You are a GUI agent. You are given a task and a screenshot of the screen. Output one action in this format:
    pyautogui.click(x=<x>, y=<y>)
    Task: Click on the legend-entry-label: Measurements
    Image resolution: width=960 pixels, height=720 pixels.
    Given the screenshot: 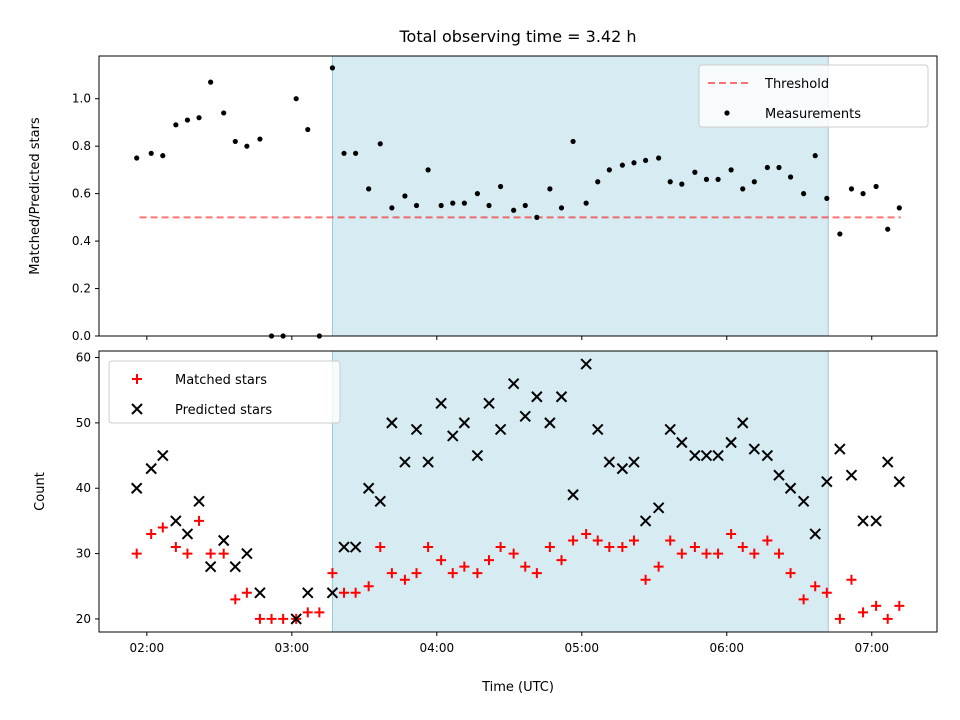 What is the action you would take?
    pyautogui.click(x=813, y=114)
    